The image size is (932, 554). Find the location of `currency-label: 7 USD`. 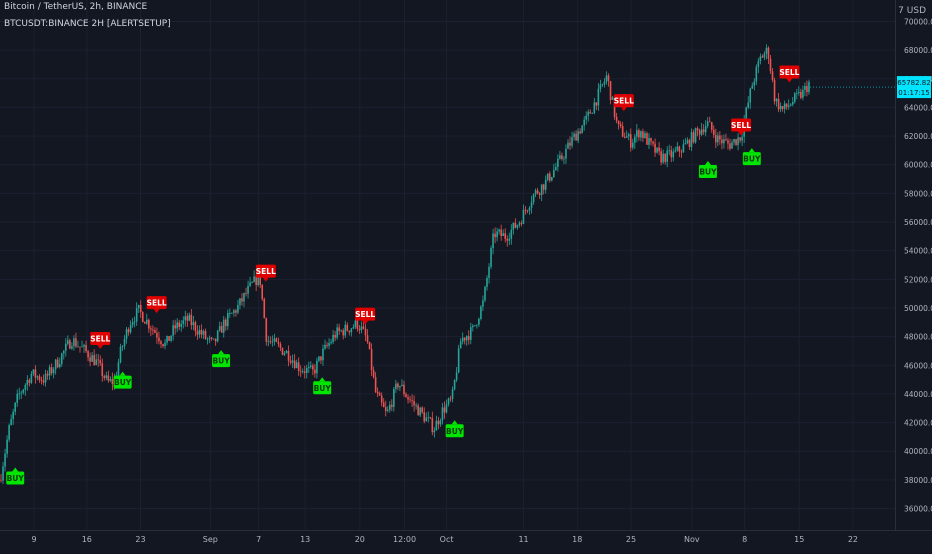

currency-label: 7 USD is located at coordinates (912, 11).